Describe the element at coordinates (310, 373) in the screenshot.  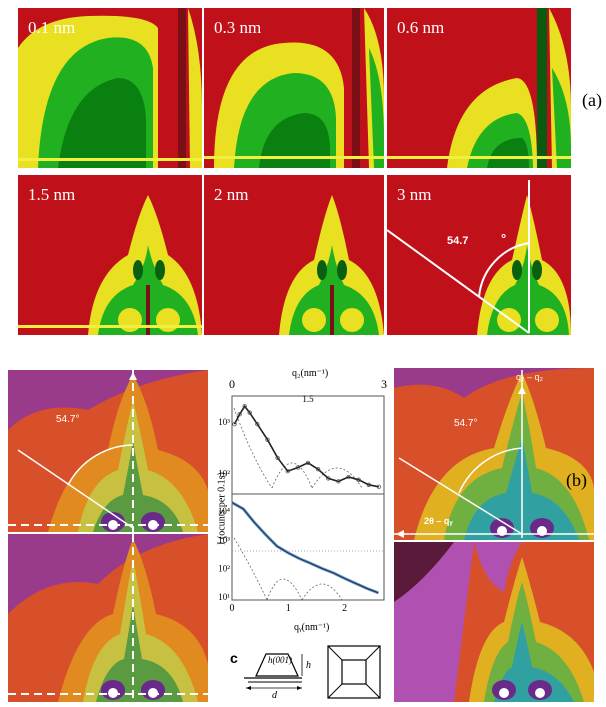
I see `chart-top-x-label: q₂(nm⁻¹)` at that location.